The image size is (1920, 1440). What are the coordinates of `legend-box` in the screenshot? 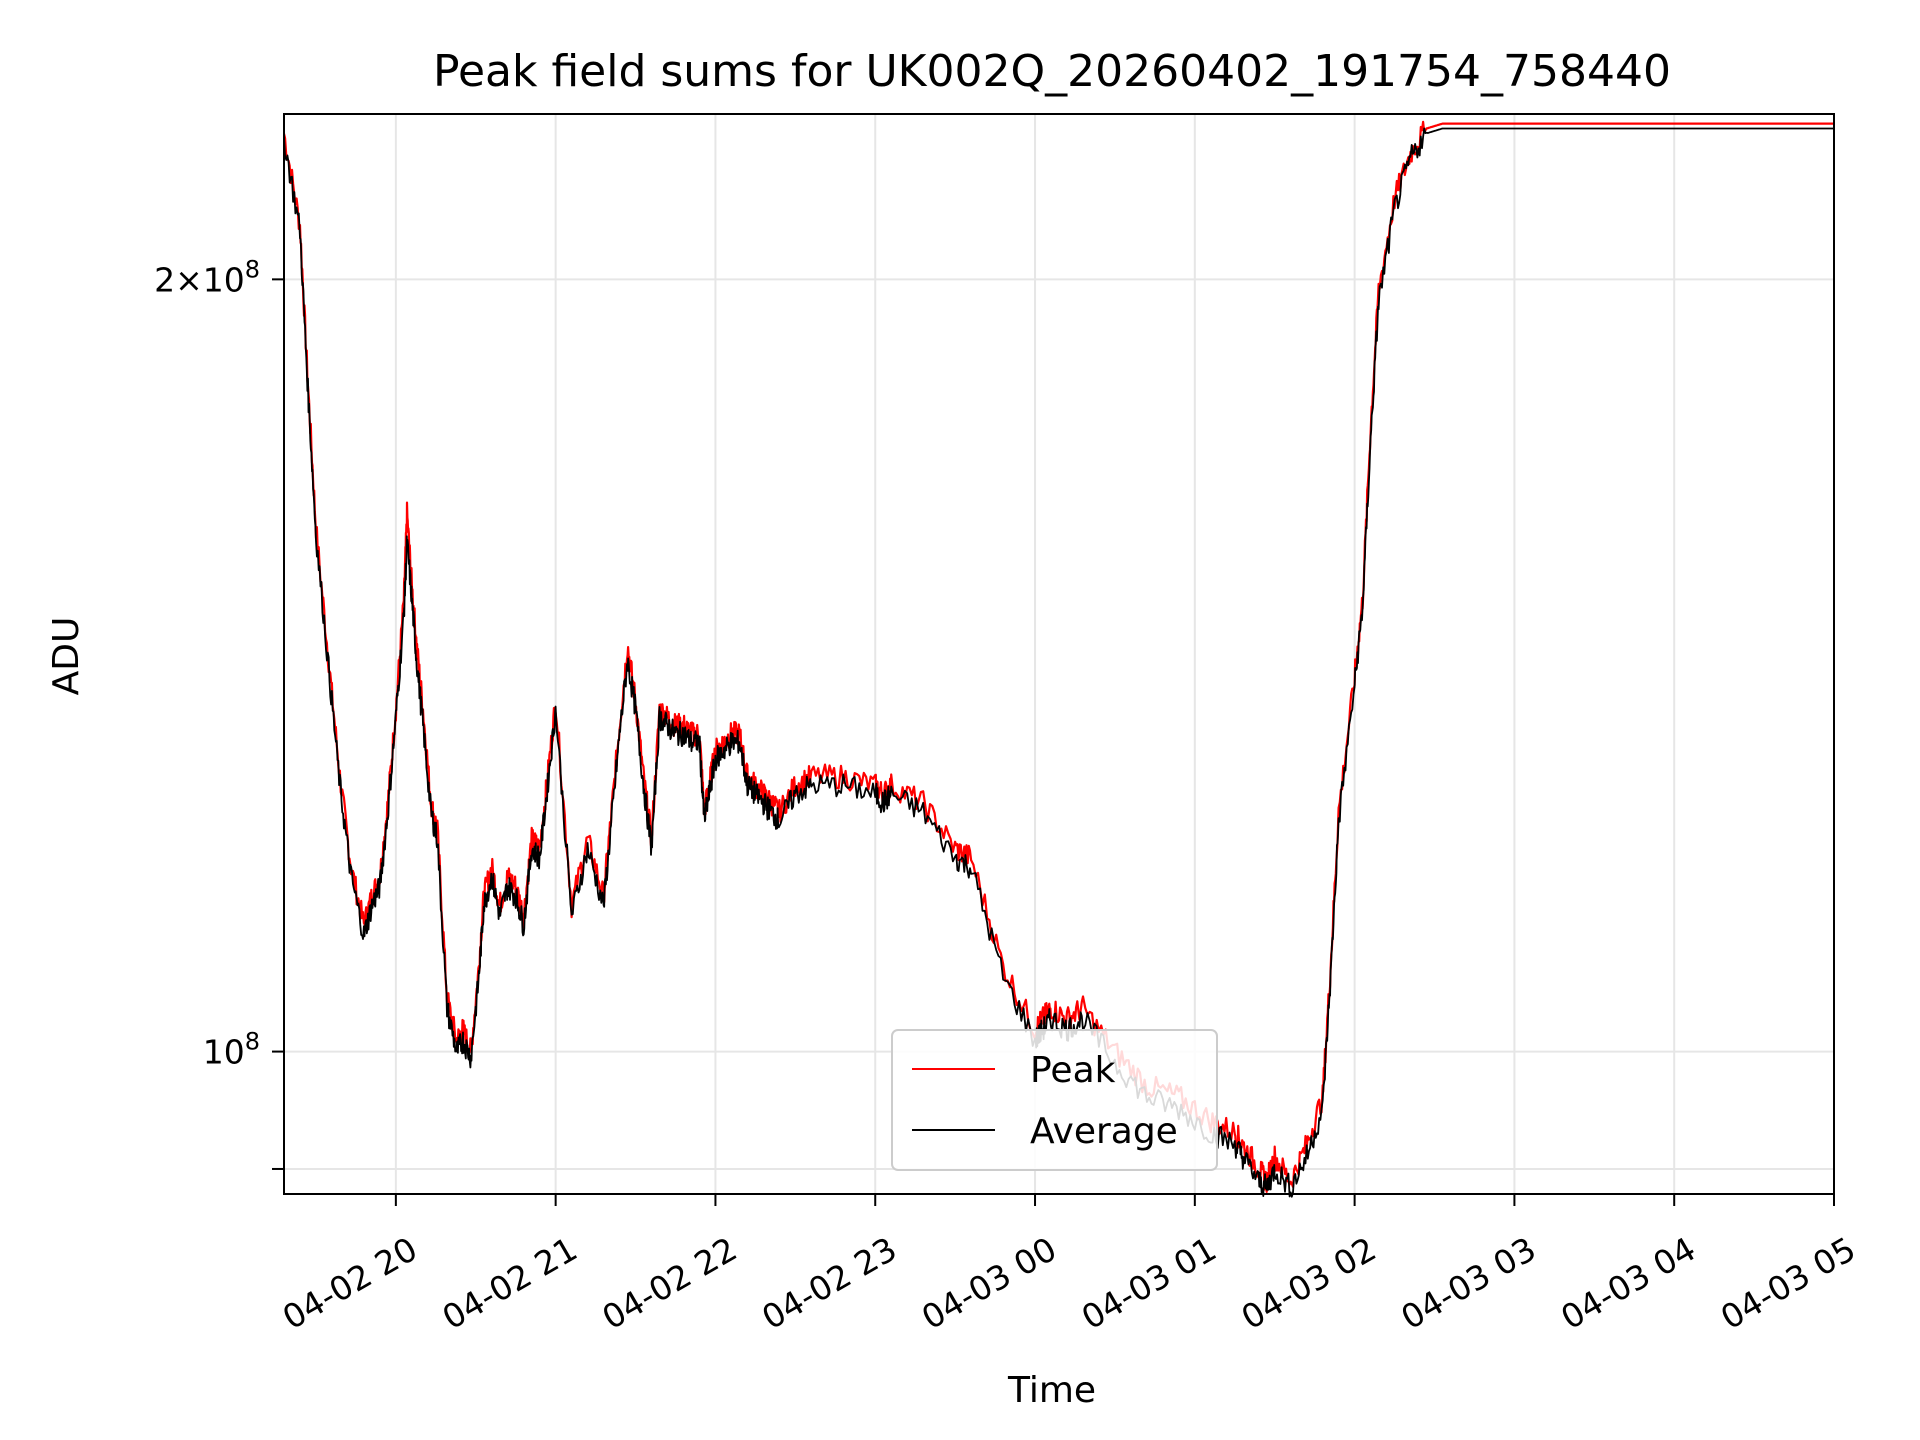 It's located at (1054, 1100).